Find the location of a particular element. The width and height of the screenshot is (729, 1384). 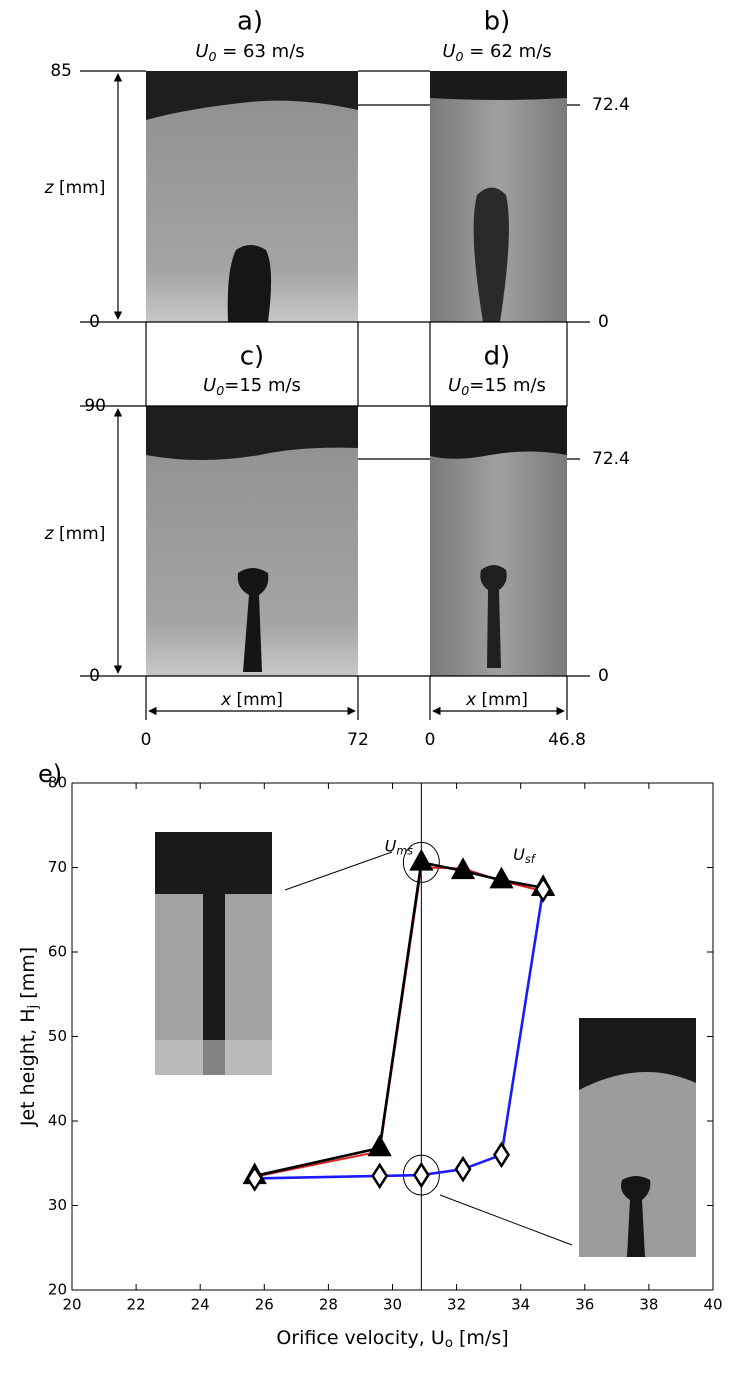

x-tick-label: 38 is located at coordinates (648, 1305).